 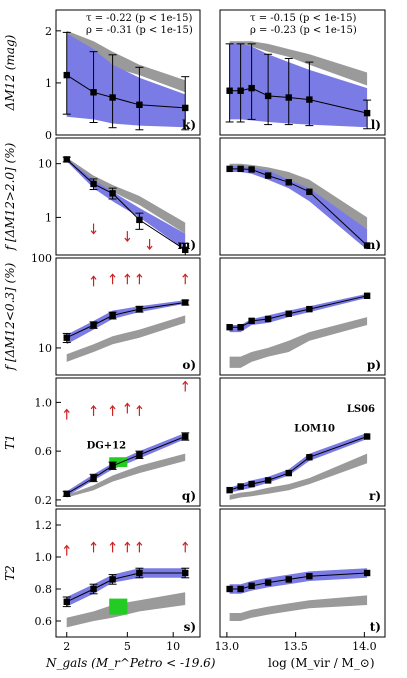 What do you see at coordinates (375, 496) in the screenshot?
I see `panel-letter: r)` at bounding box center [375, 496].